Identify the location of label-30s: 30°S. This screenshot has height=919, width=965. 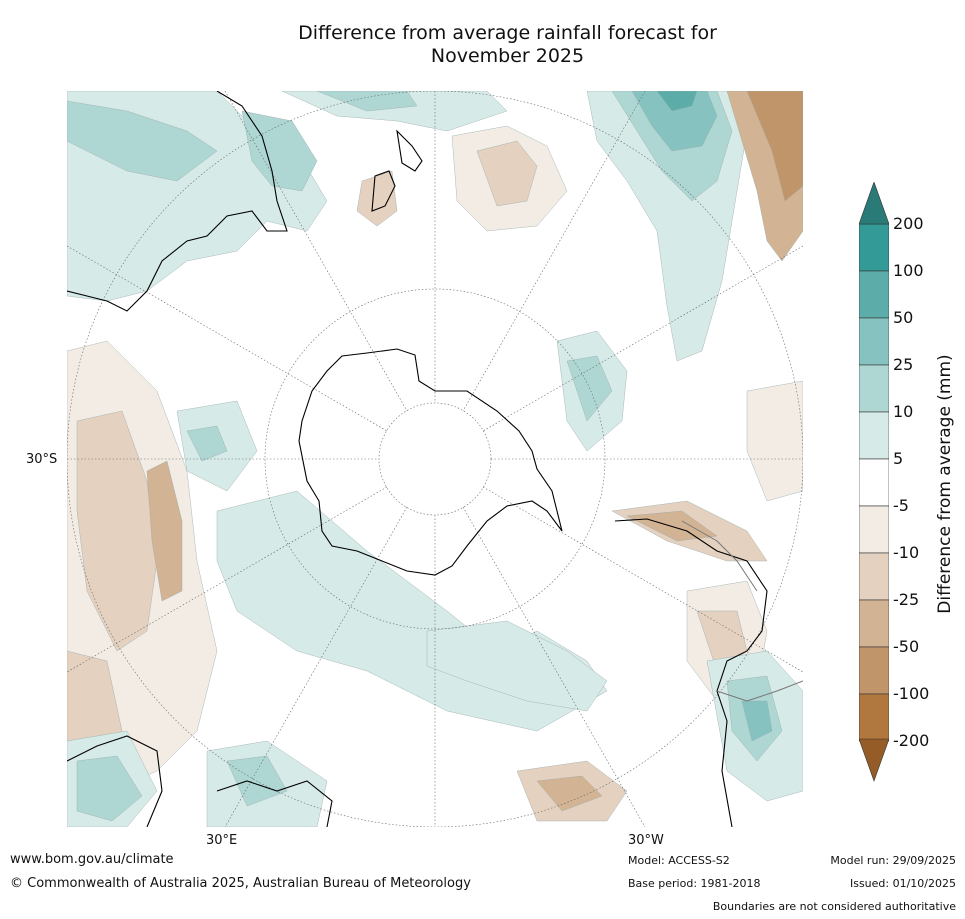
(42, 459).